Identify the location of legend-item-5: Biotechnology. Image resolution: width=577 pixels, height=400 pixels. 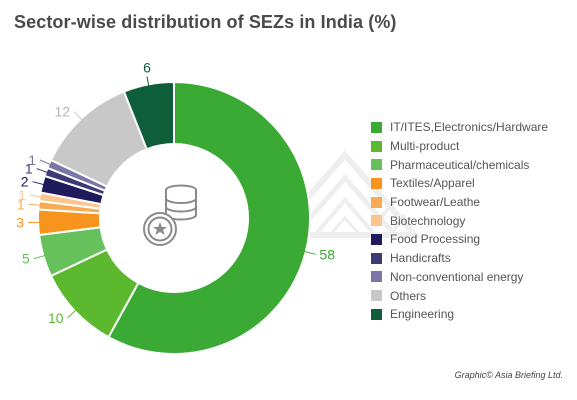
(471, 220).